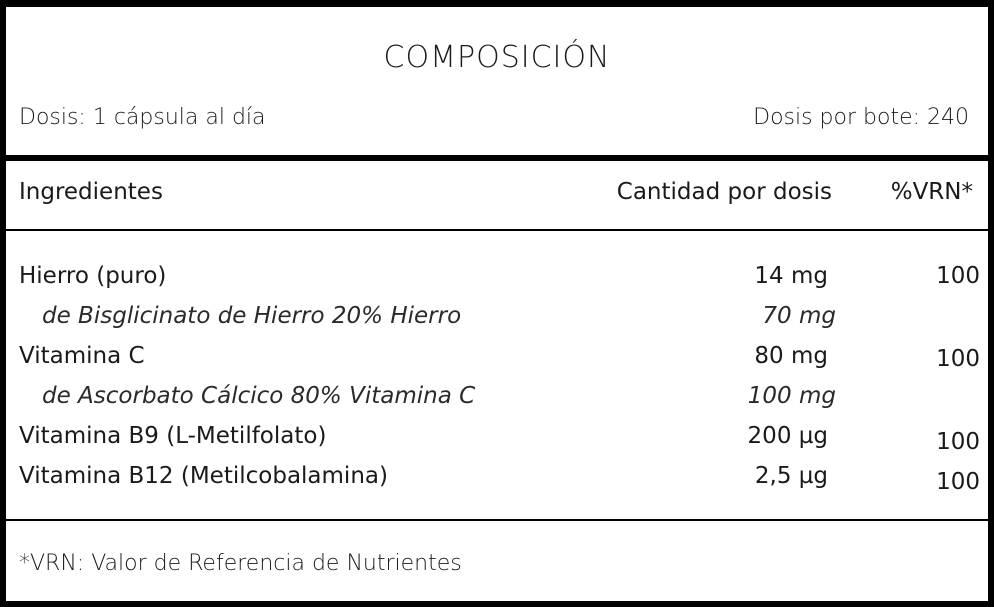 The image size is (994, 607). I want to click on ingredient-name: Vitamina B12 (Metilcobalamina), so click(203, 476).